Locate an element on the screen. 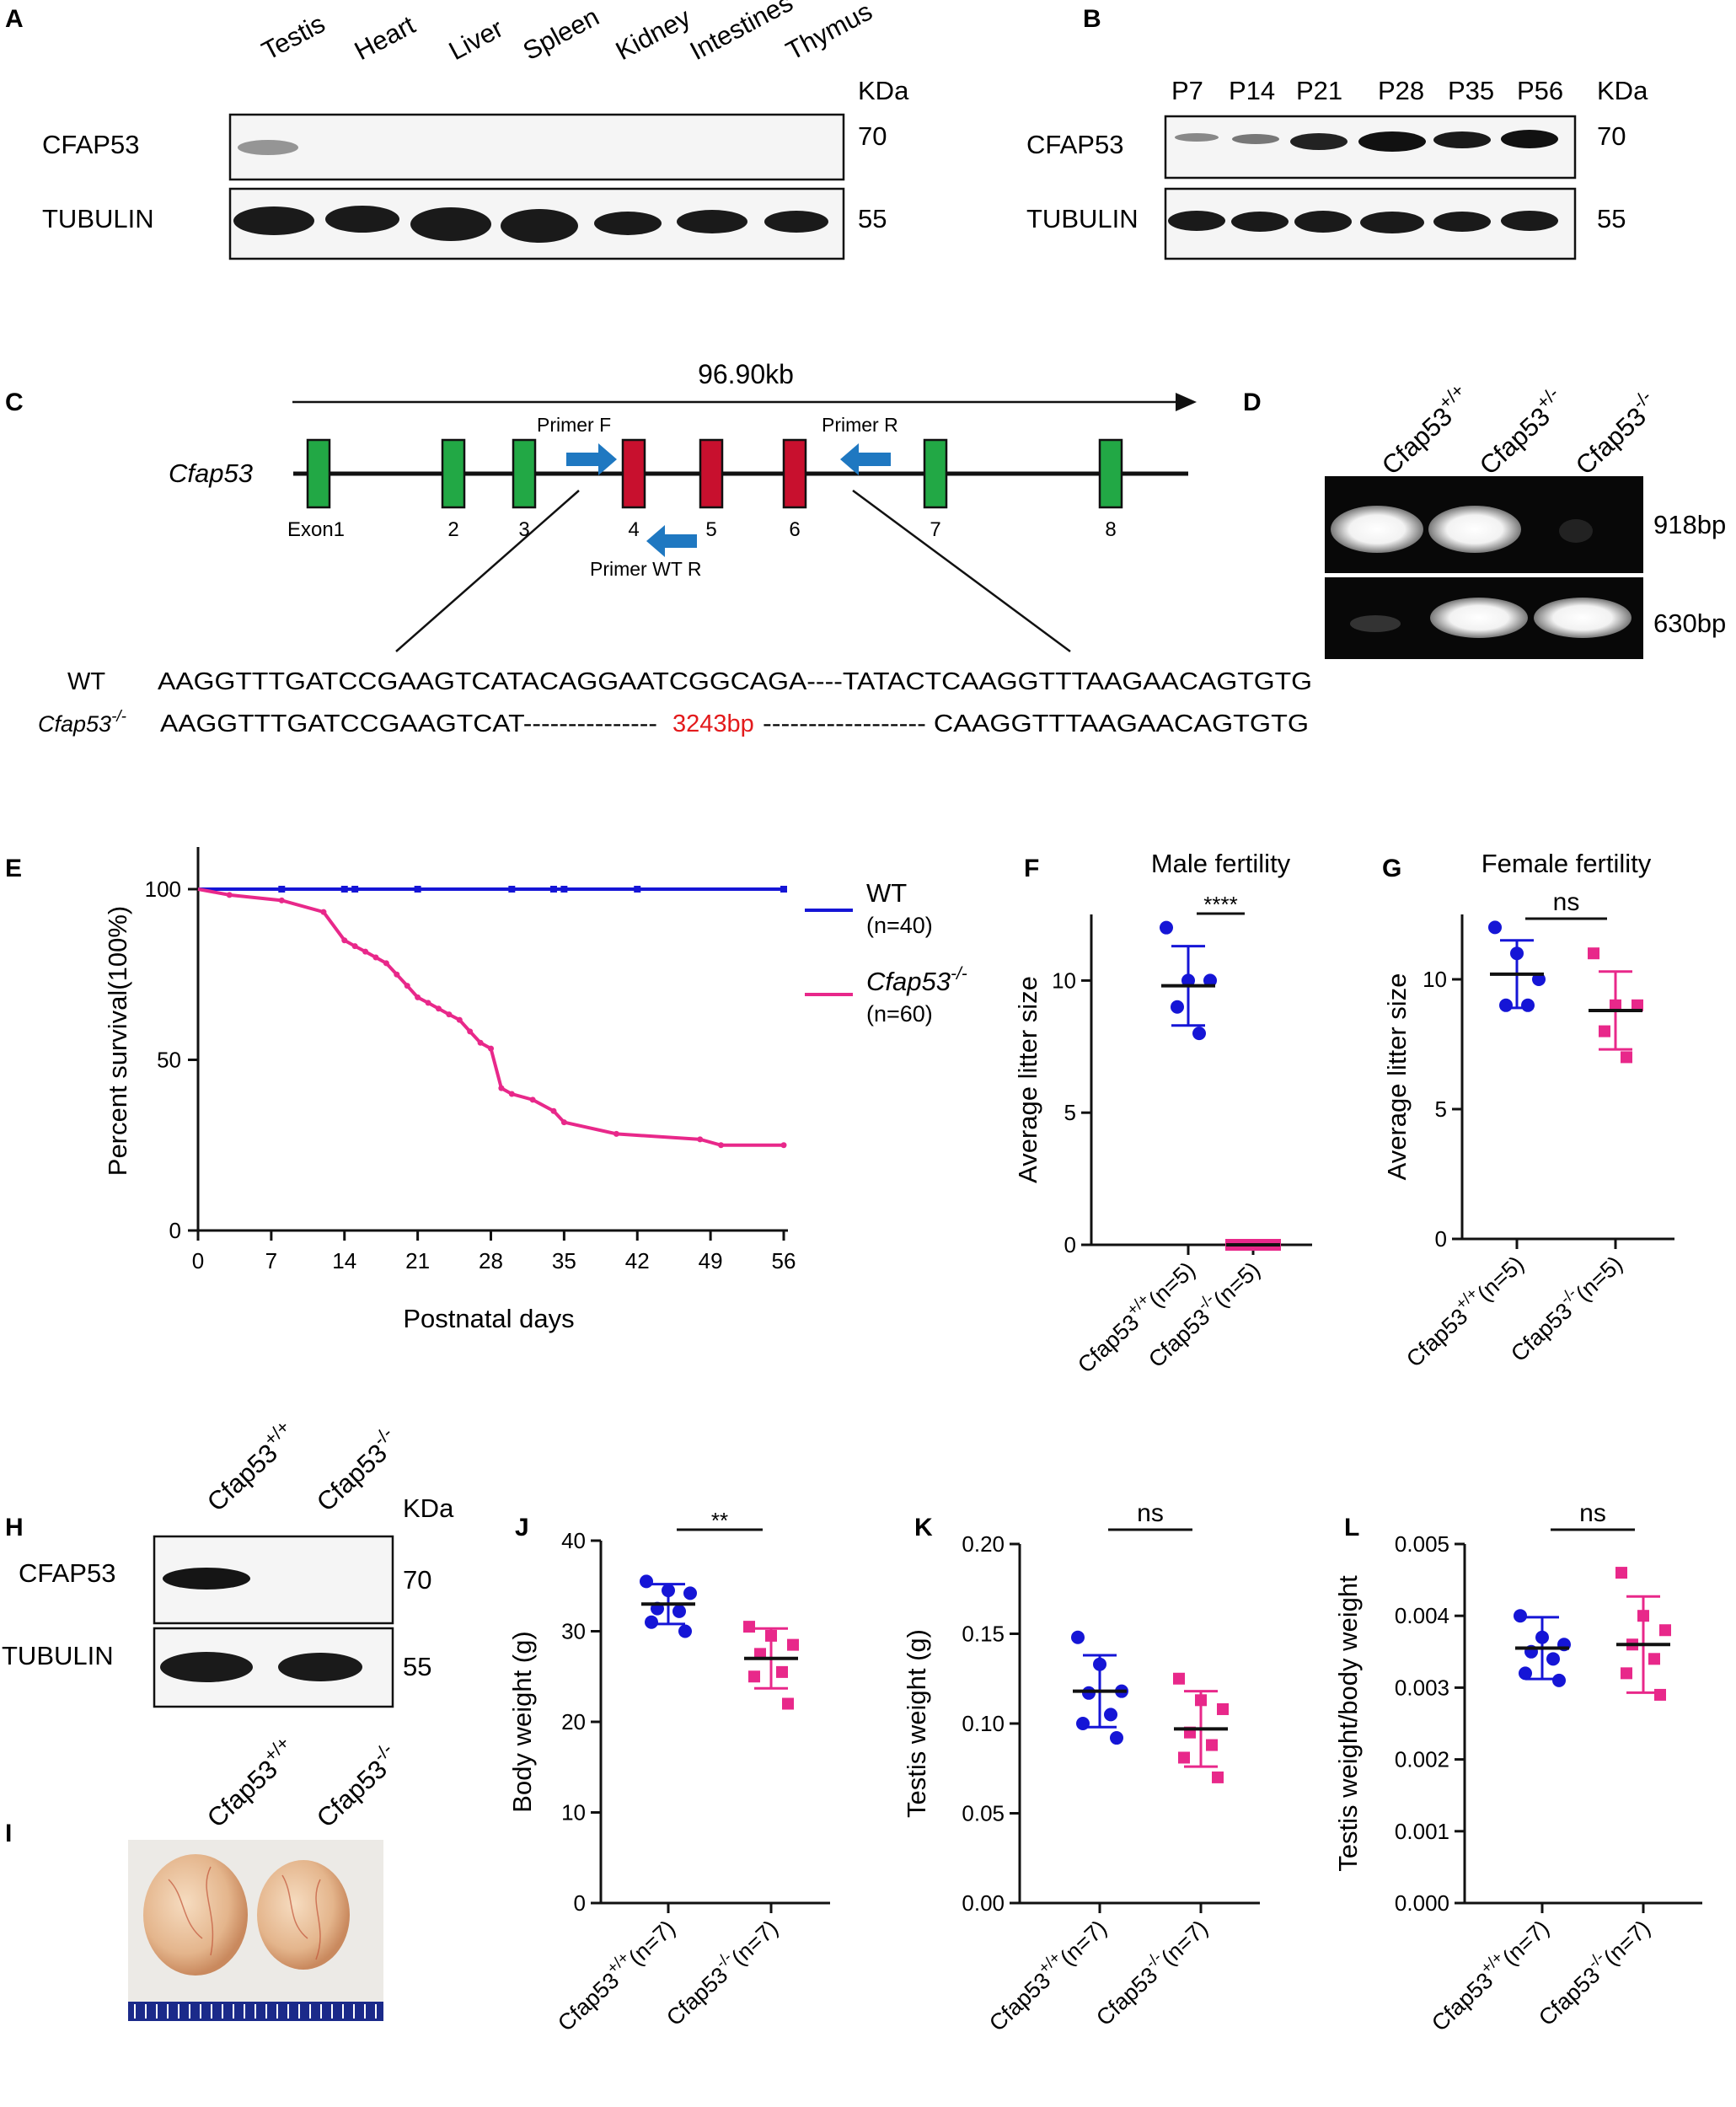 This screenshot has height=2107, width=1736. cfap53-bands-b is located at coordinates (1366, 141).